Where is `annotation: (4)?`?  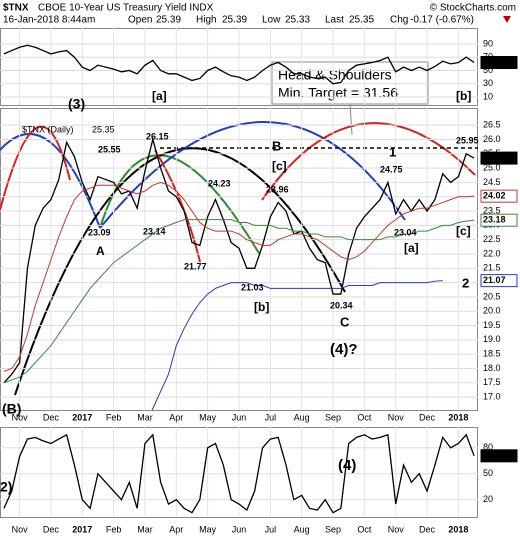
annotation: (4)? is located at coordinates (344, 349).